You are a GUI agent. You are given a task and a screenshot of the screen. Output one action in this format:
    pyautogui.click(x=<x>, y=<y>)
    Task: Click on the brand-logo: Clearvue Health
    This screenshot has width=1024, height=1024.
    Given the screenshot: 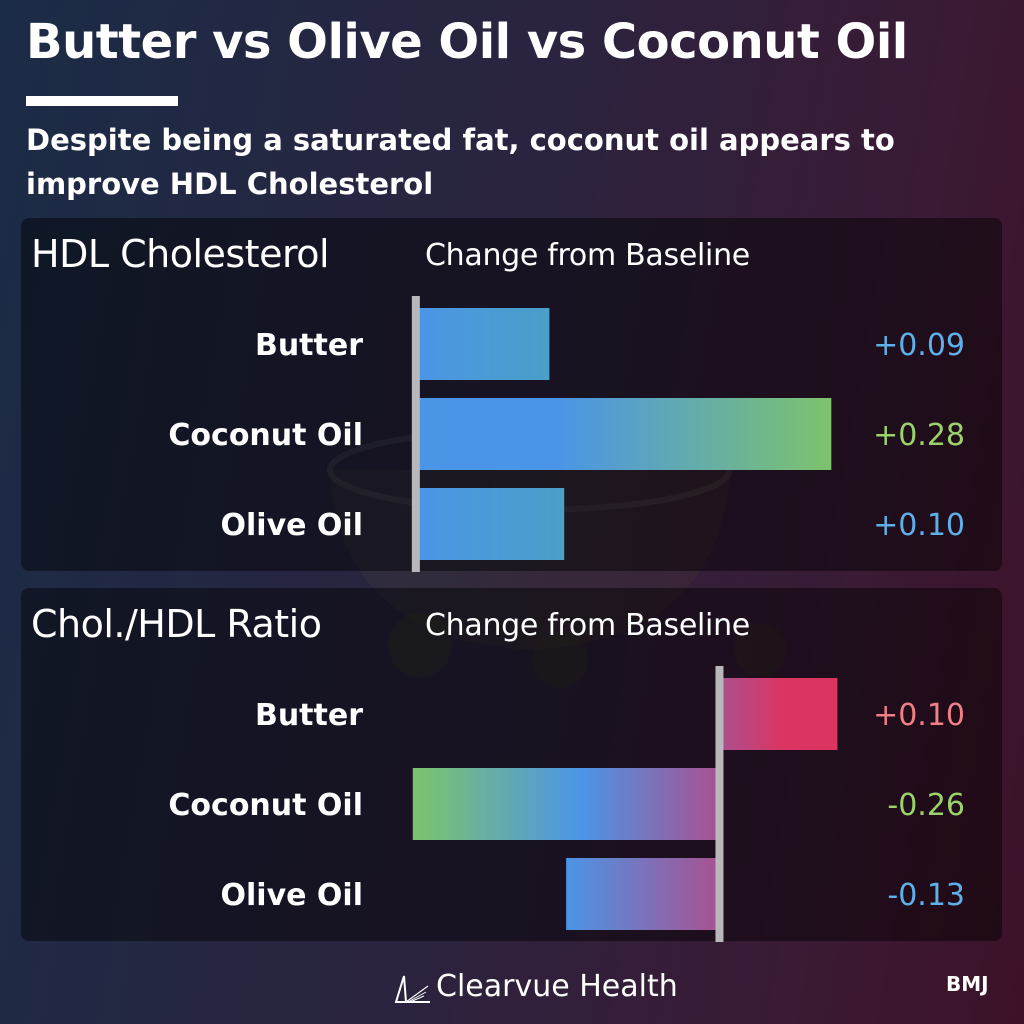 What is the action you would take?
    pyautogui.click(x=535, y=986)
    